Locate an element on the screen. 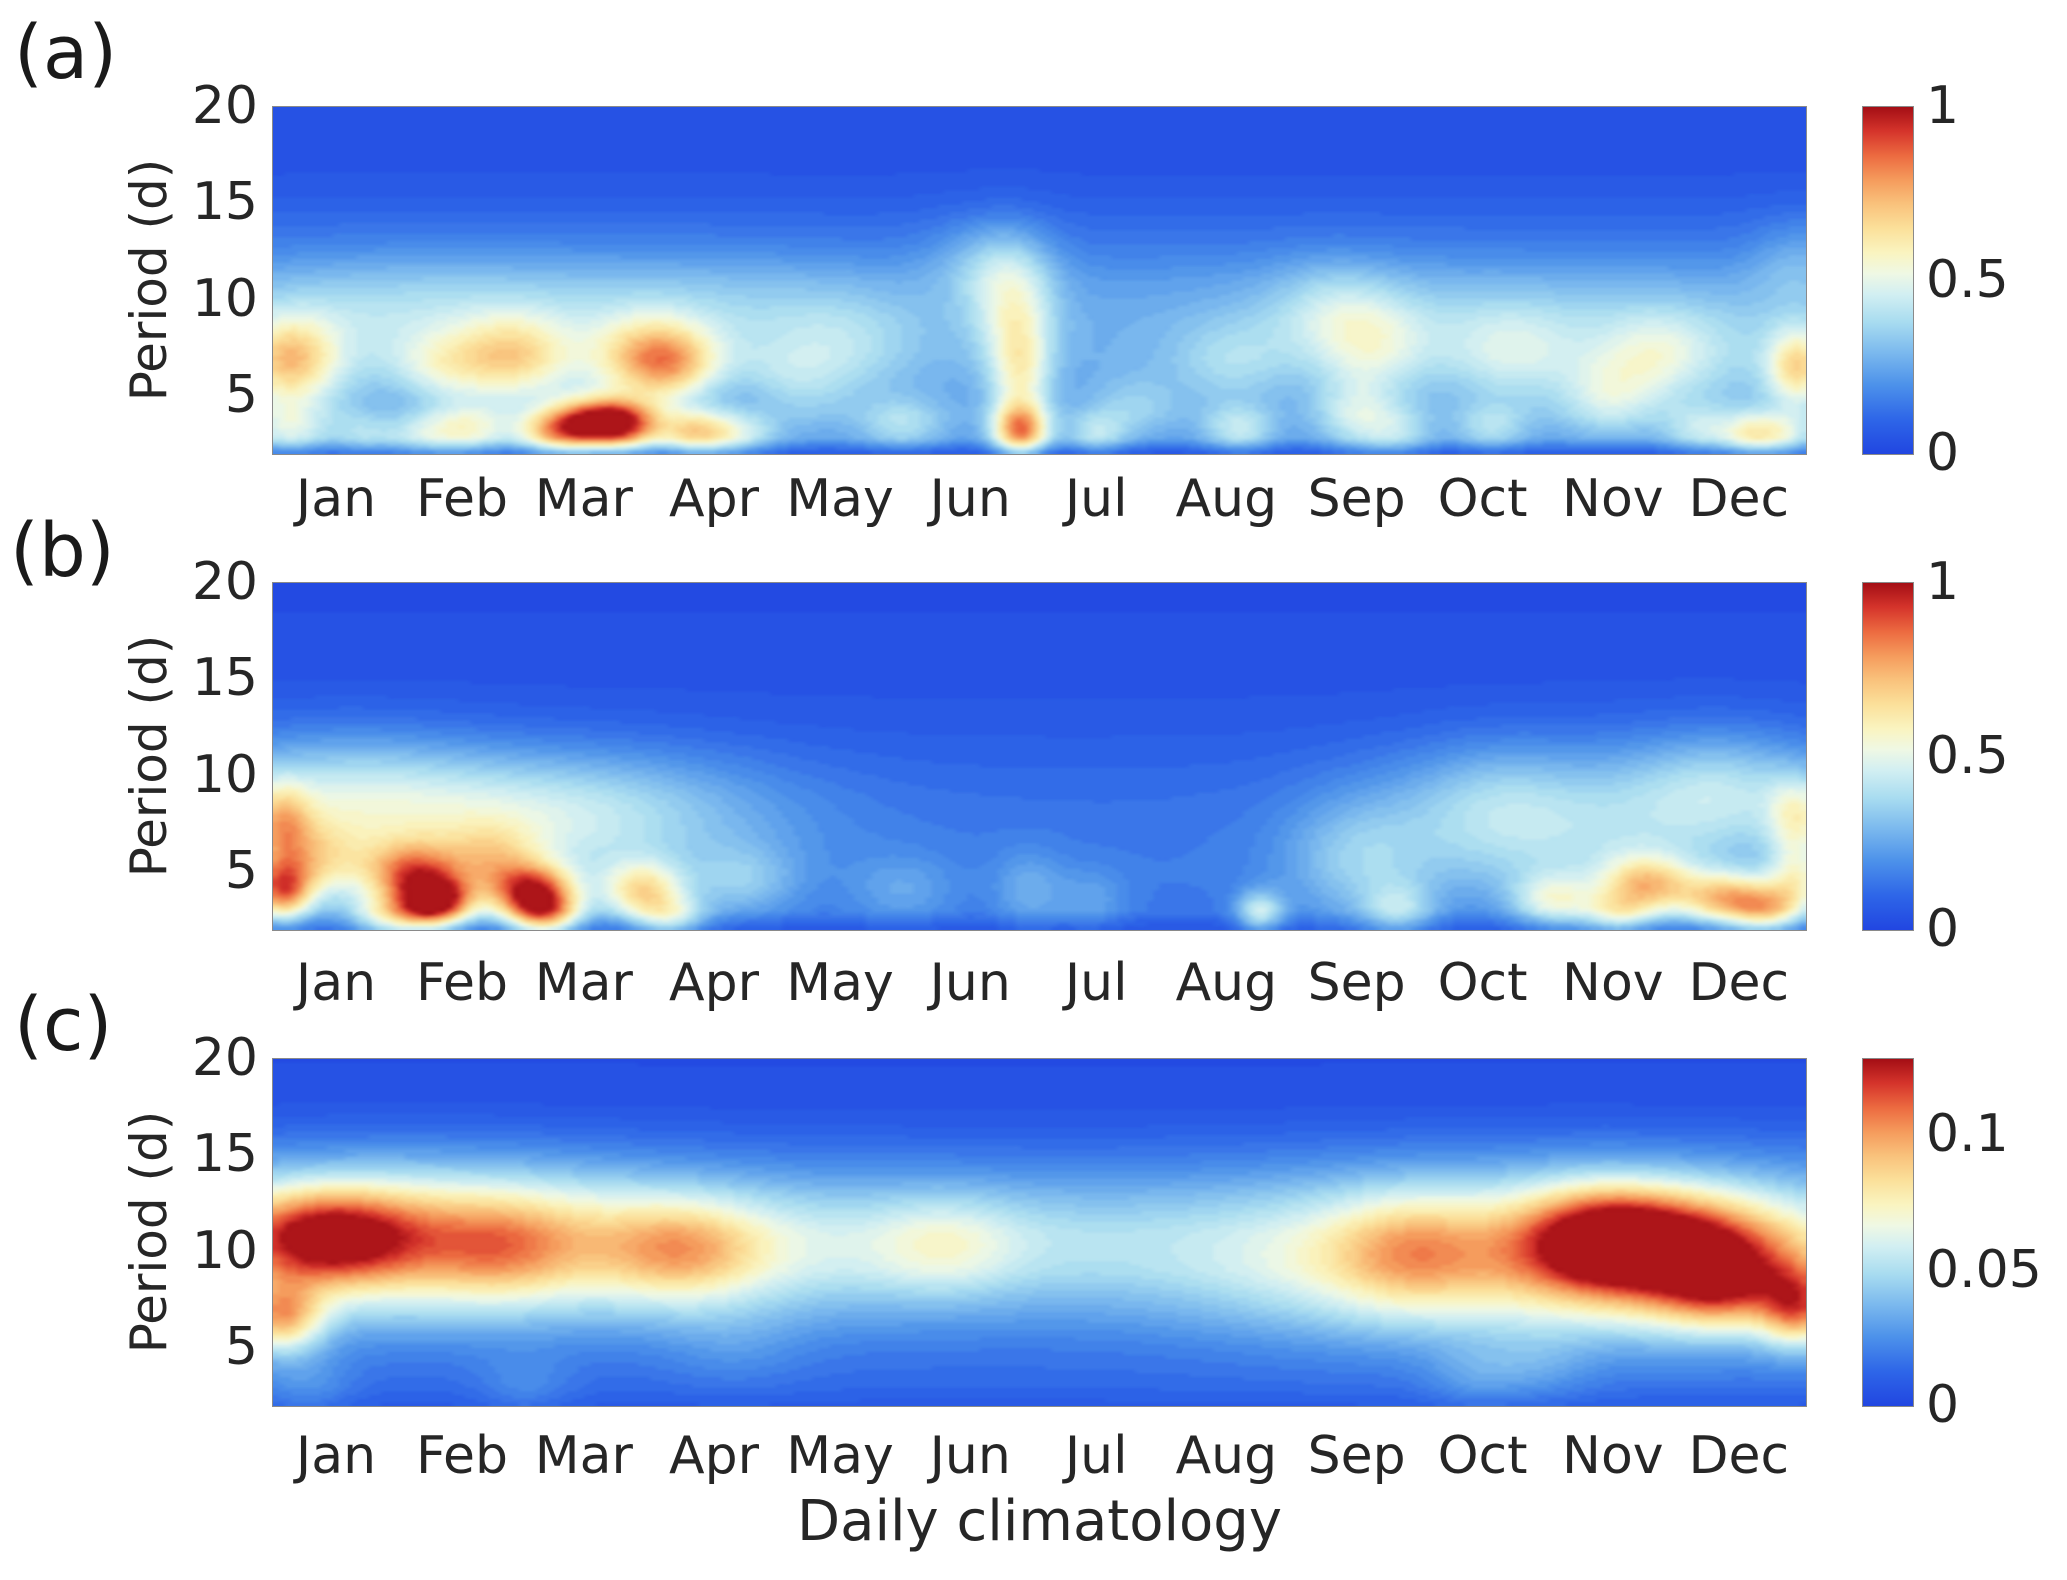 The height and width of the screenshot is (1580, 2067). colorbar-c-tick-005: 0.05 is located at coordinates (1984, 1270).